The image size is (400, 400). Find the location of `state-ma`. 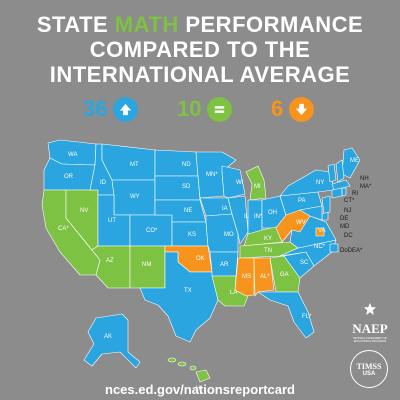

state-ma is located at coordinates (341, 185).